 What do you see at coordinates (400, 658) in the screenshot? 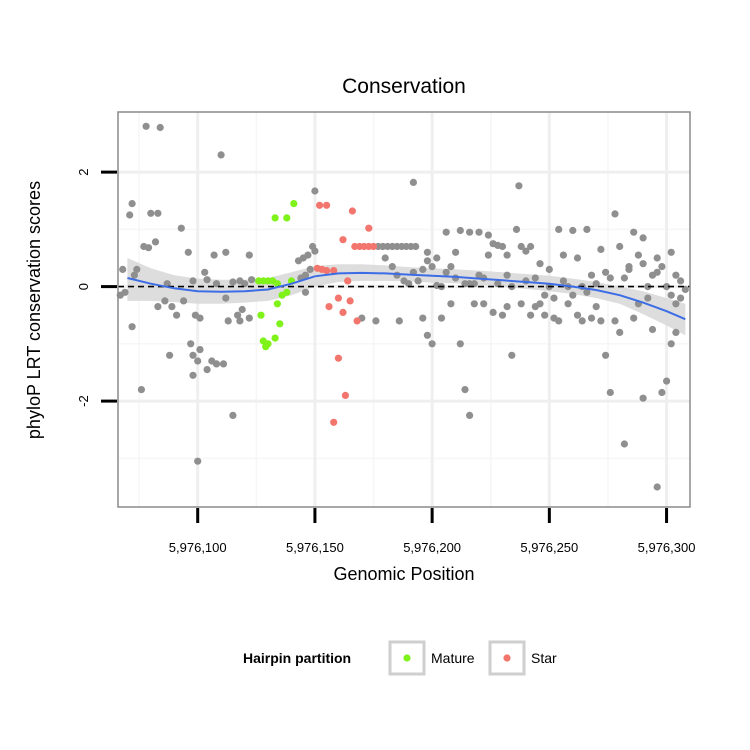
I see `legend: Hairpin partition Mature Star` at bounding box center [400, 658].